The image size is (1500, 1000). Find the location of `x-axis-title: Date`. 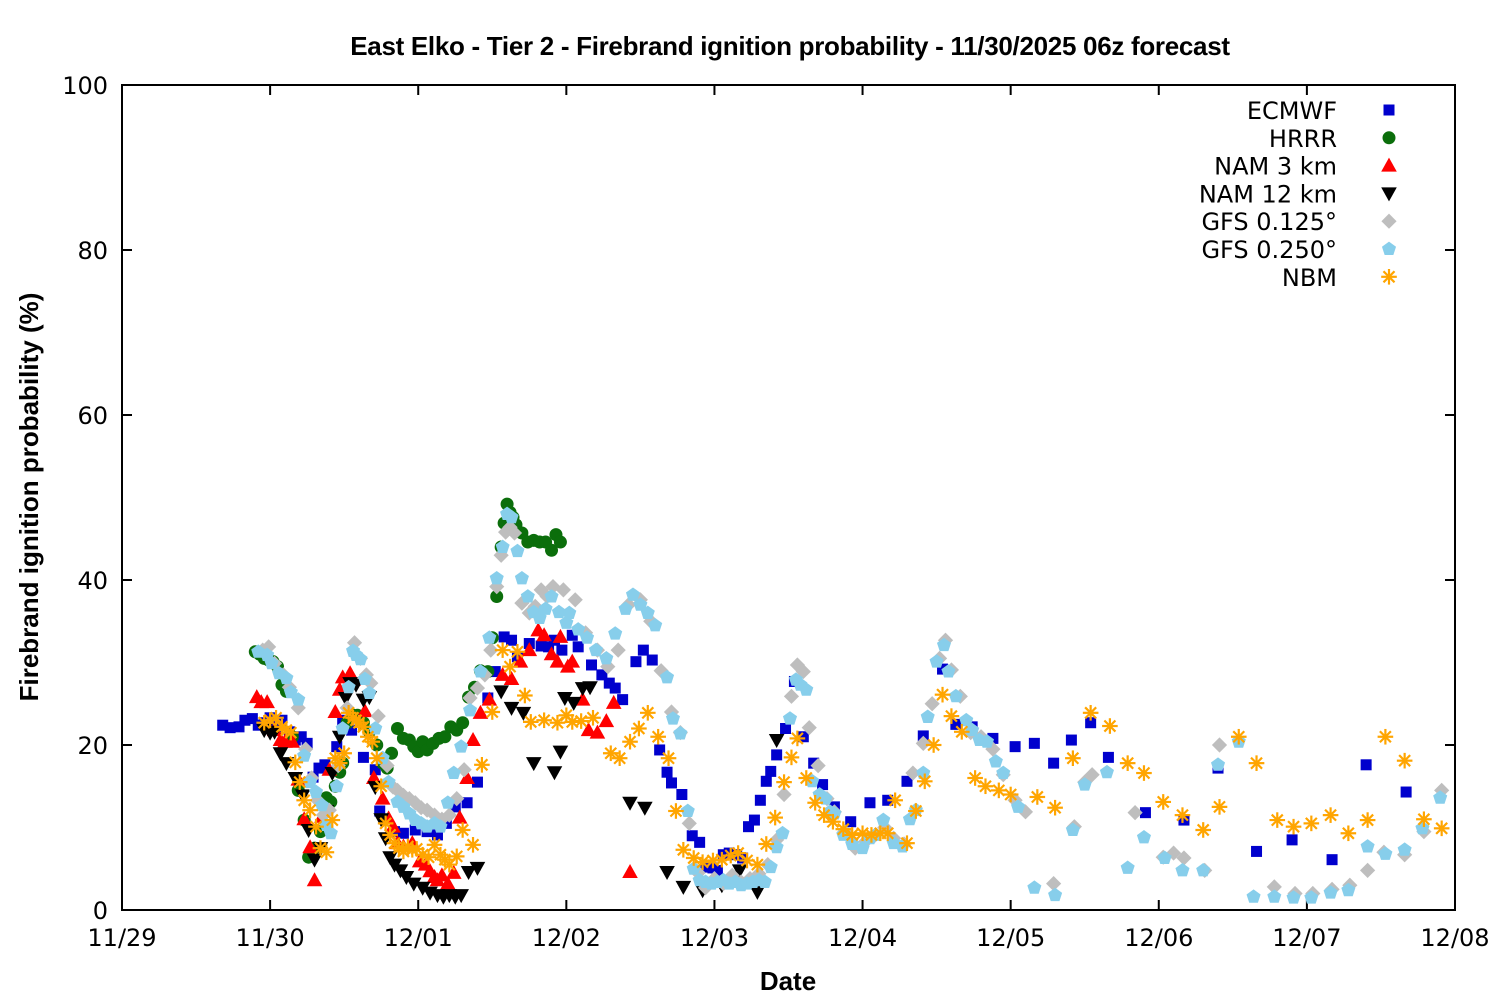

x-axis-title: Date is located at coordinates (788, 981).